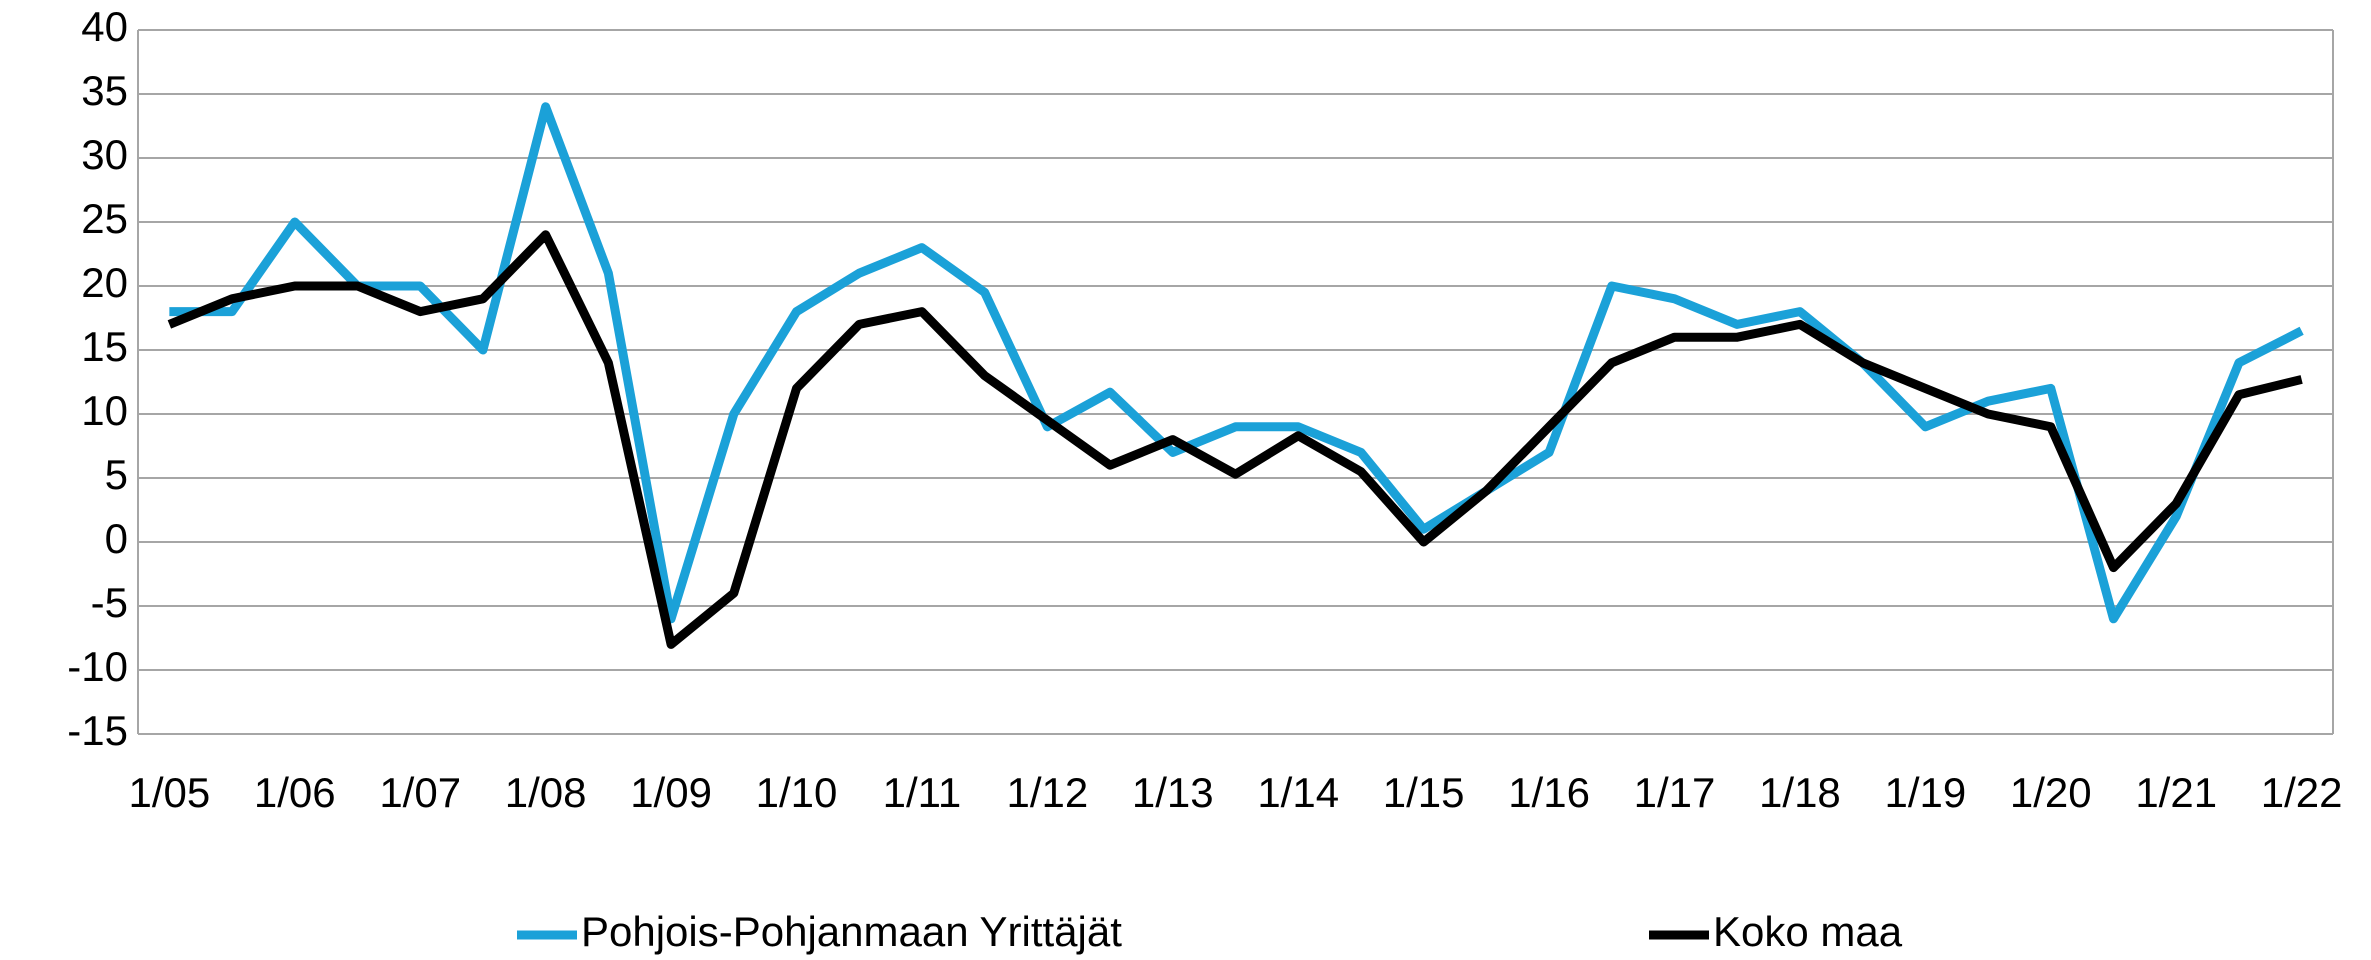  What do you see at coordinates (546, 792) in the screenshot?
I see `x-tick-label: 1/08` at bounding box center [546, 792].